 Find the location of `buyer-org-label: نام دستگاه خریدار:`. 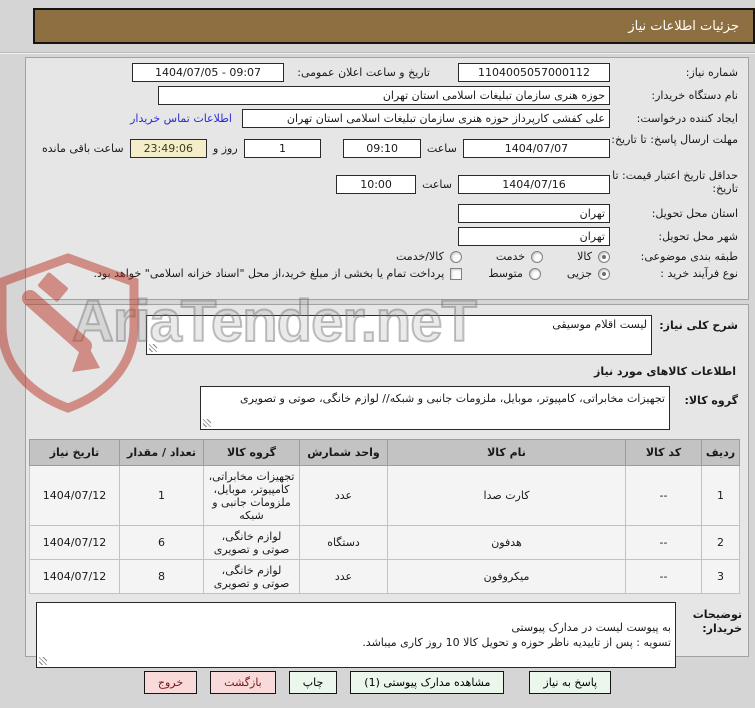

buyer-org-label: نام دستگاه خریدار: is located at coordinates (694, 95).